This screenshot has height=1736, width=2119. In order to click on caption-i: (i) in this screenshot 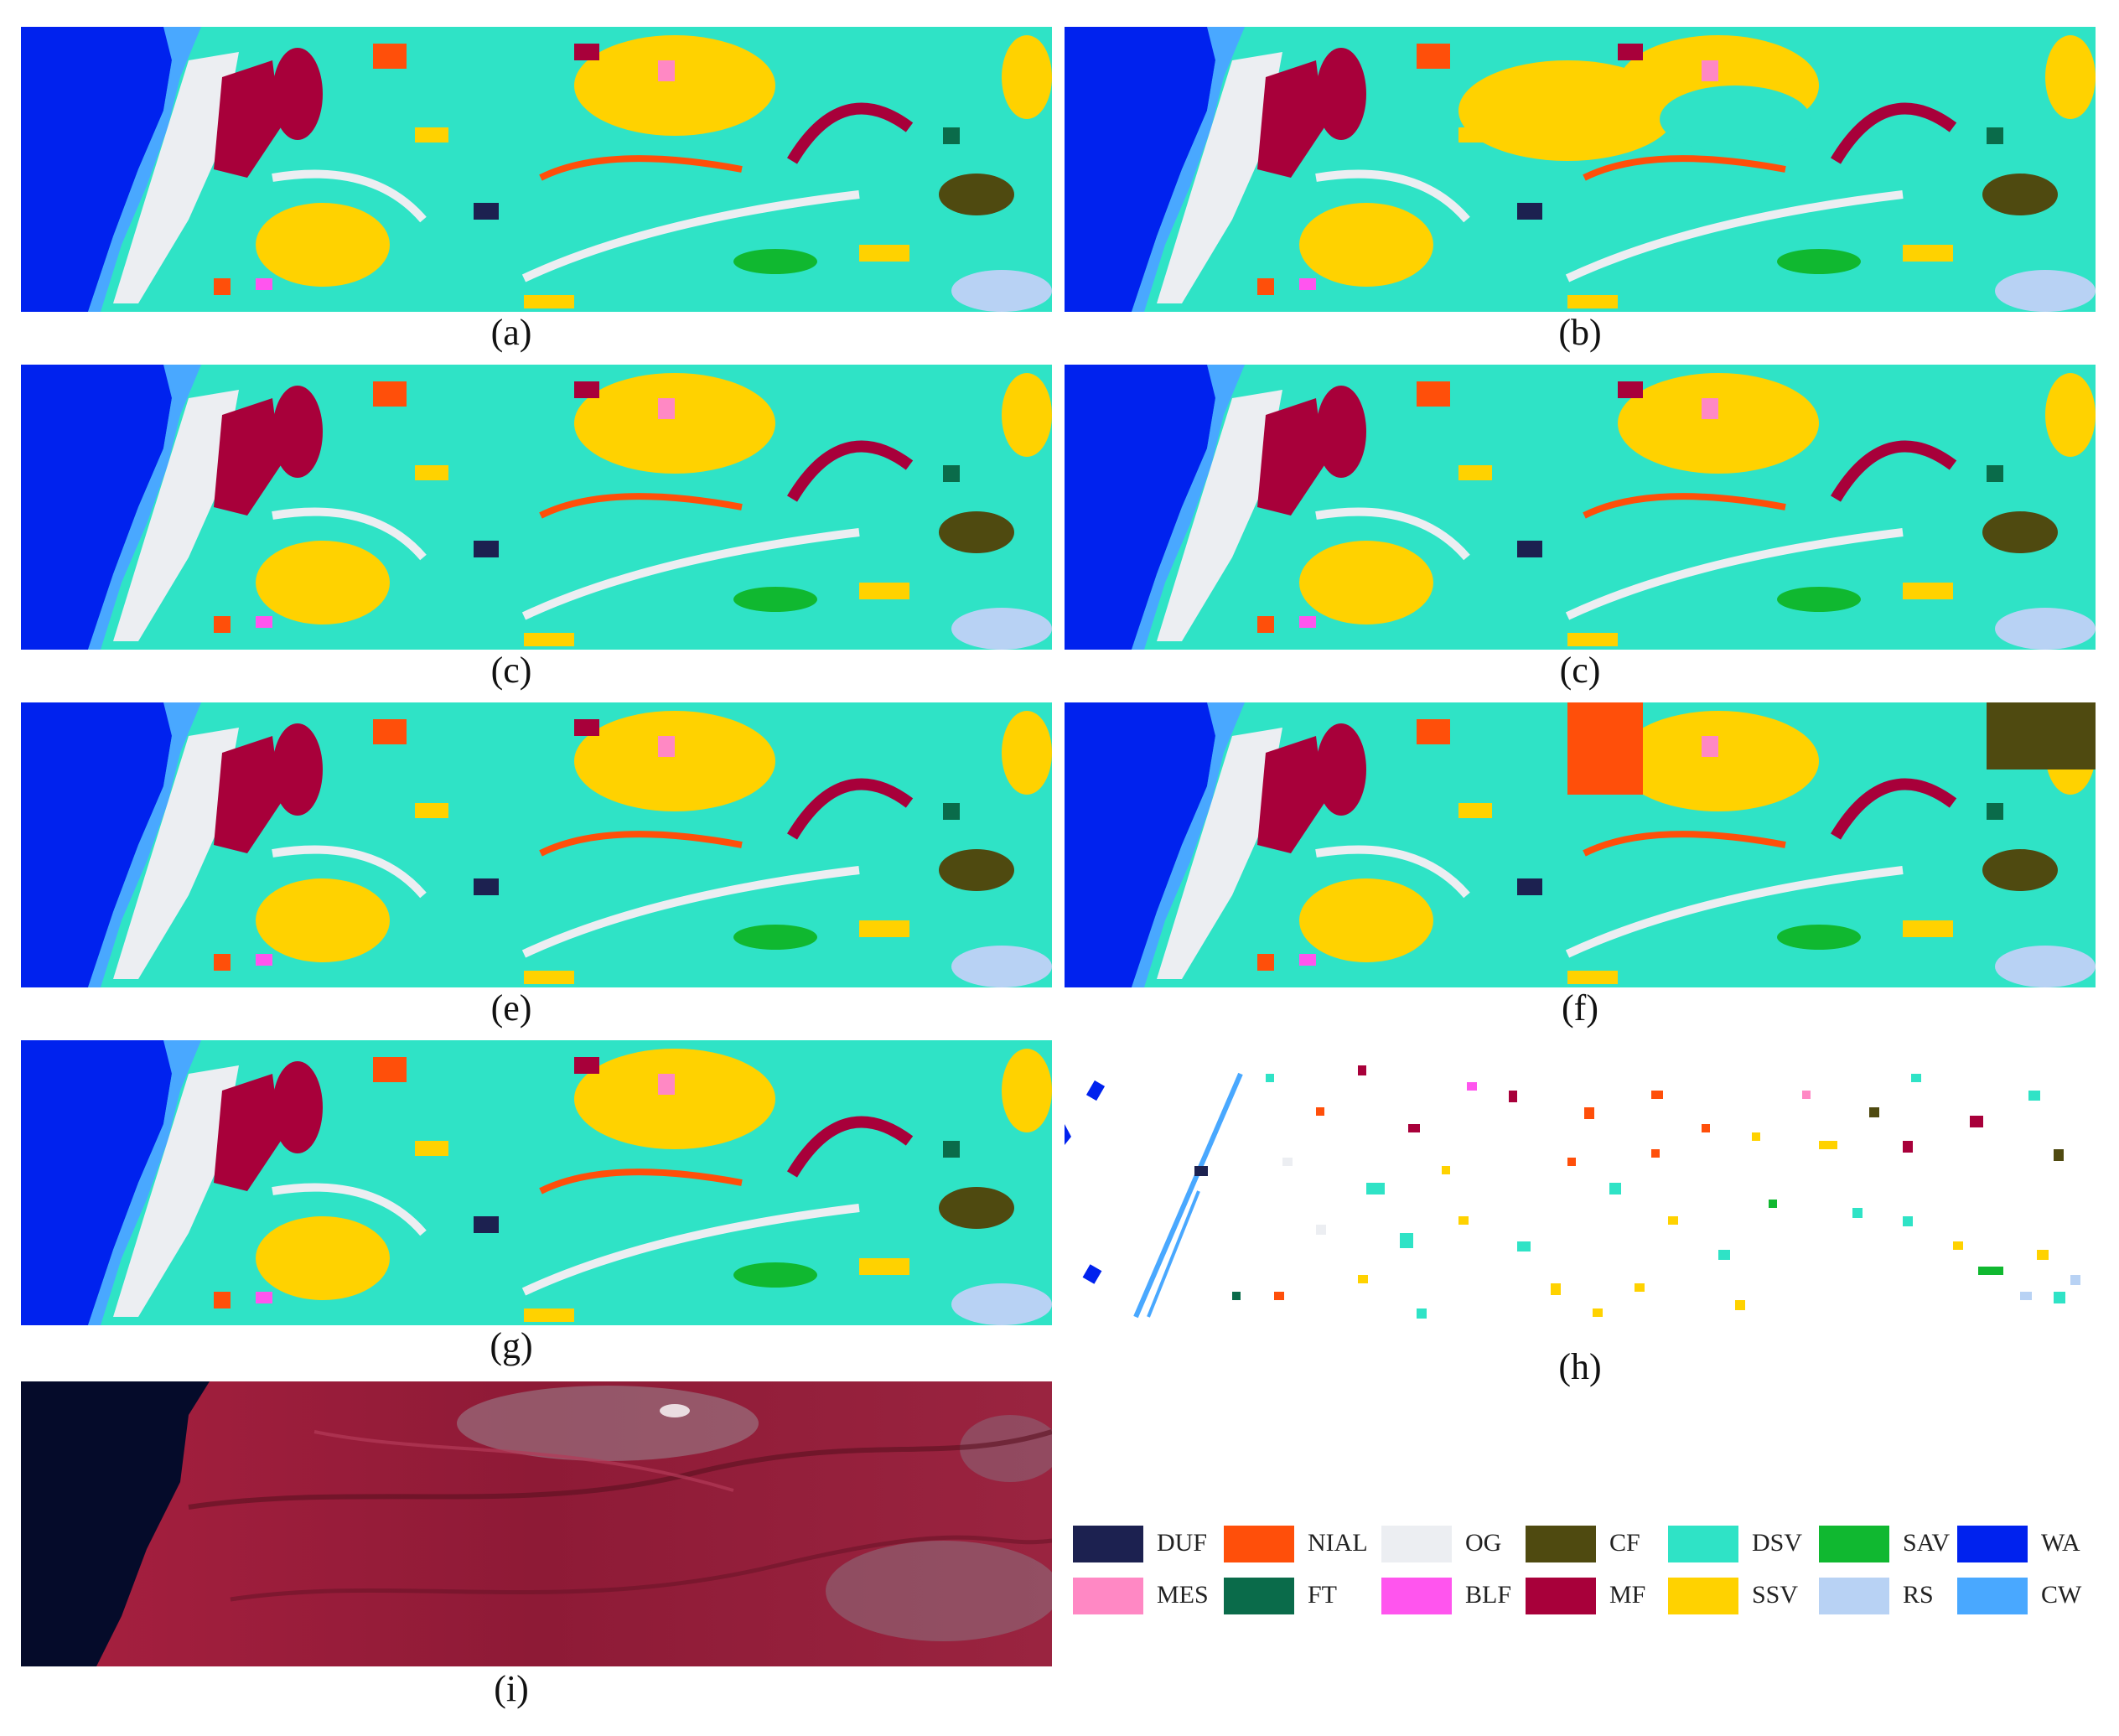, I will do `click(511, 1688)`.